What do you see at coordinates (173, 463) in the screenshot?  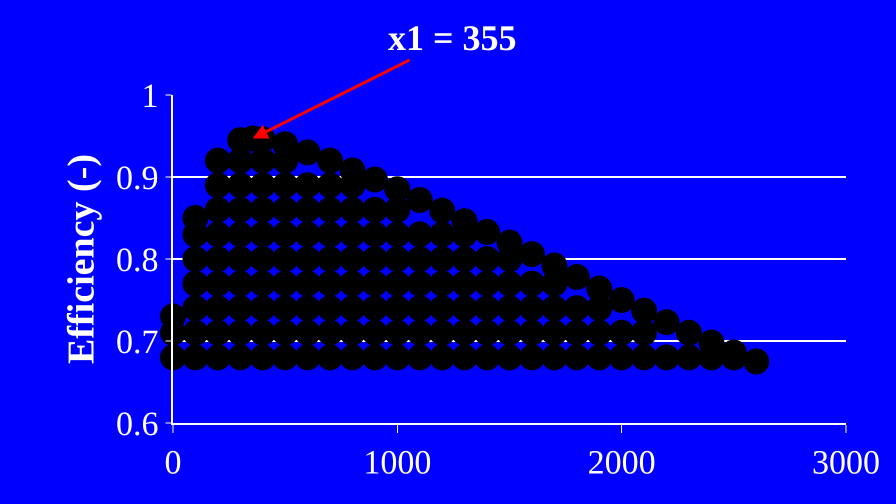 I see `x-tick-label: 0` at bounding box center [173, 463].